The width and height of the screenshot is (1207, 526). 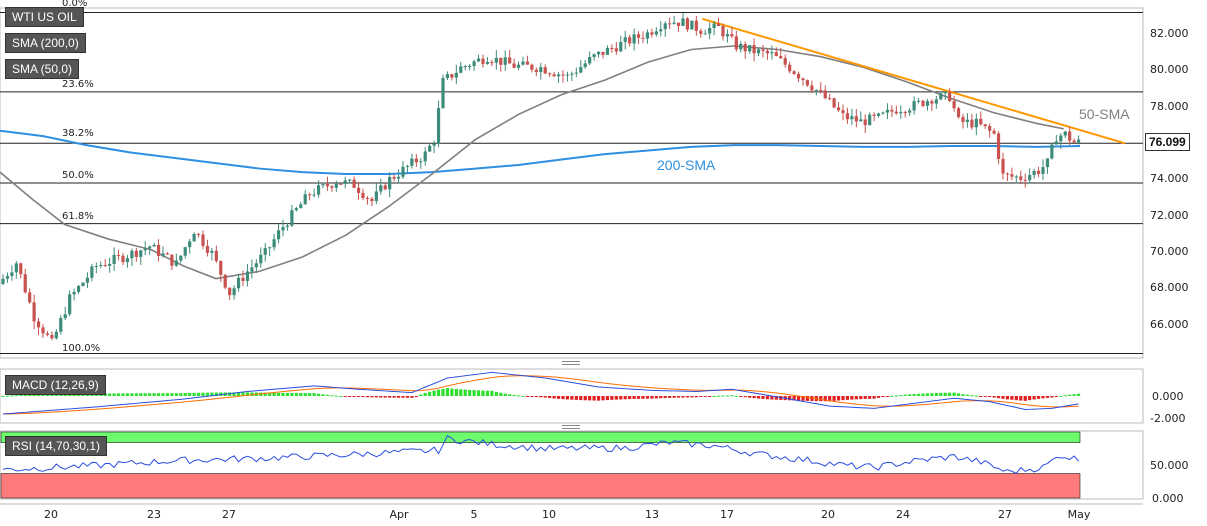 I want to click on rsi-line, so click(x=540, y=454).